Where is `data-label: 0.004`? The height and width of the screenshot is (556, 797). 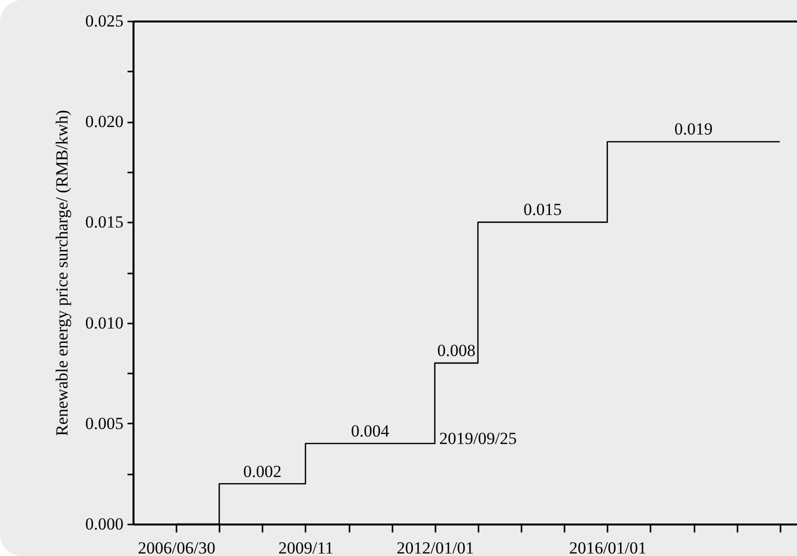
data-label: 0.004 is located at coordinates (370, 431).